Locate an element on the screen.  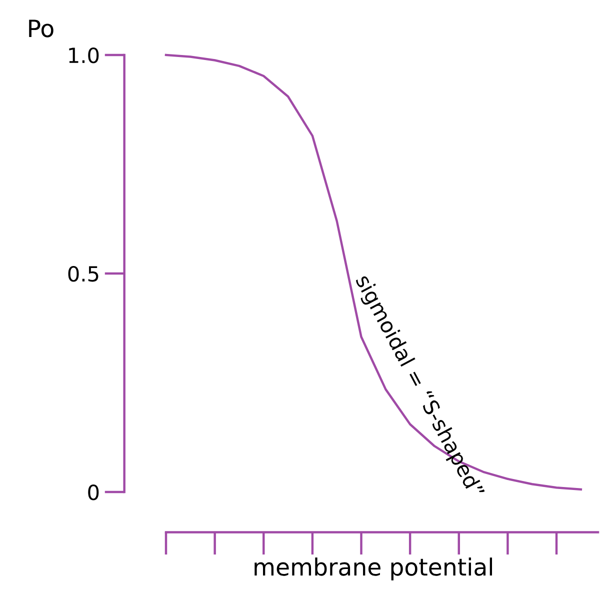
x-axis-title: membrane potential is located at coordinates (373, 569).